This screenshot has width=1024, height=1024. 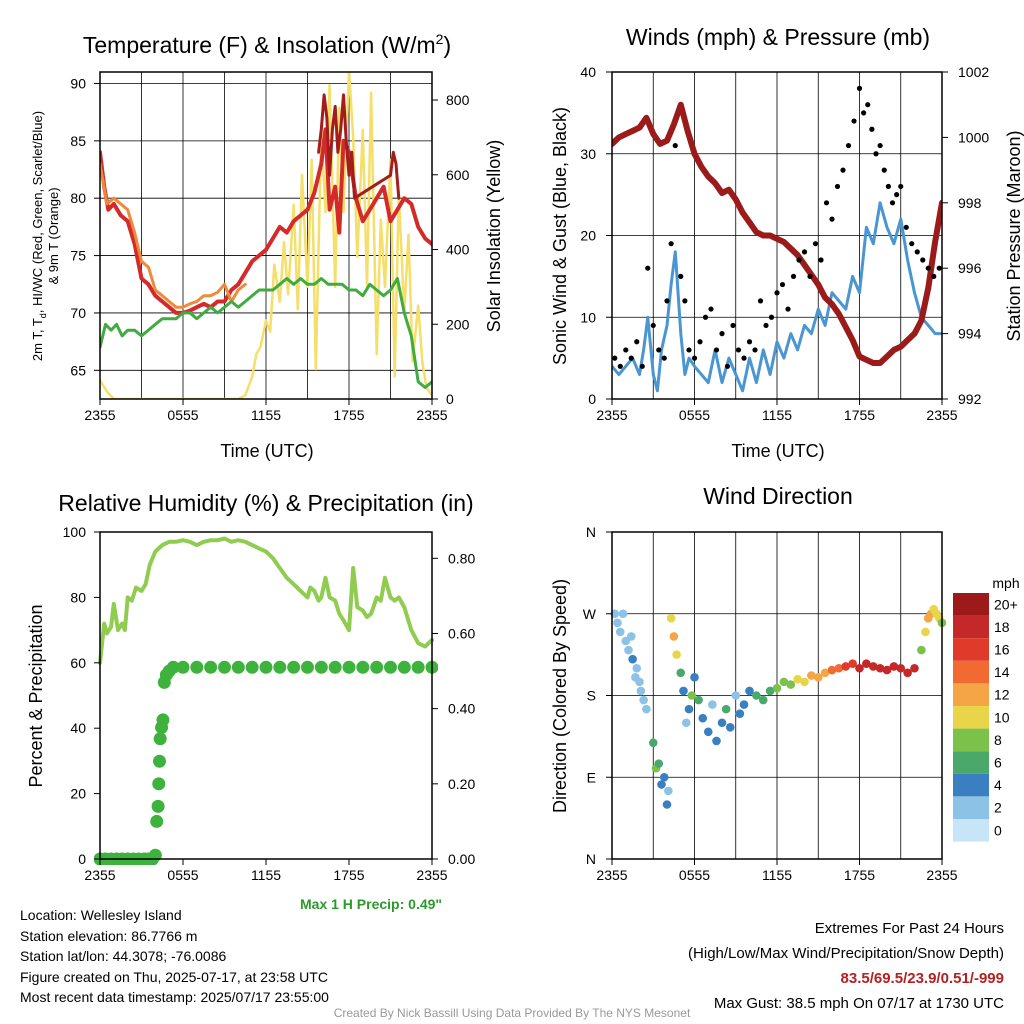 What do you see at coordinates (858, 1003) in the screenshot?
I see `max-gust-text: Max Gust: 38.5 mph On 07/17 at 1730 UTC` at bounding box center [858, 1003].